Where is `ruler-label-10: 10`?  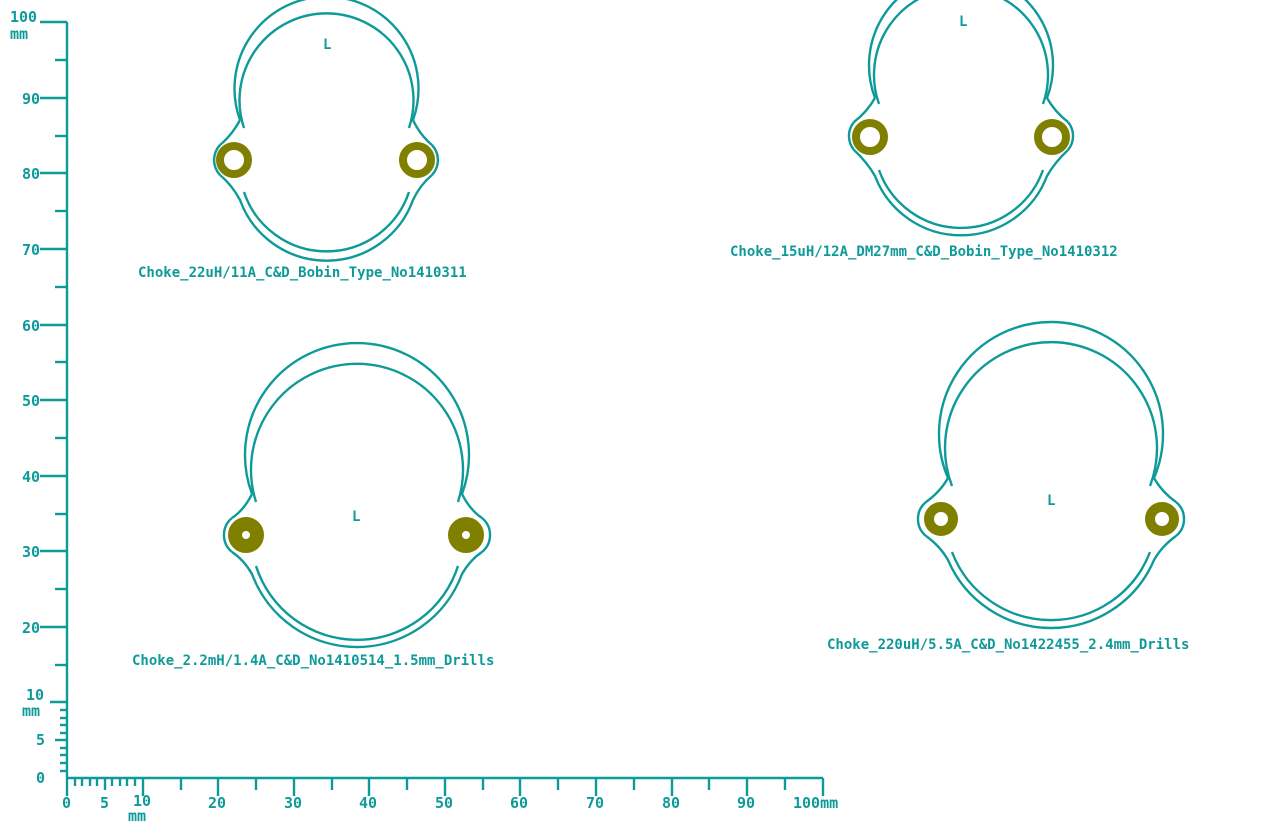 ruler-label-10: 10 is located at coordinates (35, 695).